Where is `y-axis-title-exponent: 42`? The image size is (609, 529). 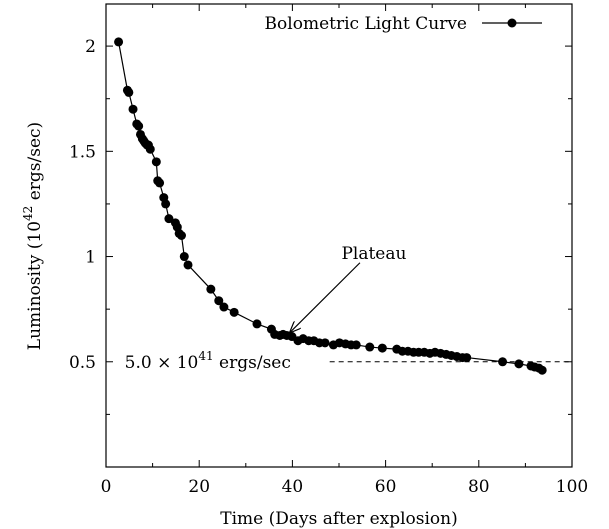
y-axis-title-exponent: 42 is located at coordinates (28, 213).